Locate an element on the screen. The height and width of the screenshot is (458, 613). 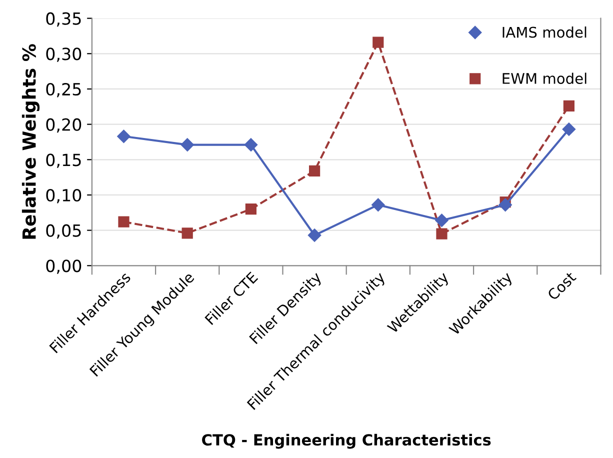
y-tick-label: 0,15 is located at coordinates (63, 161).